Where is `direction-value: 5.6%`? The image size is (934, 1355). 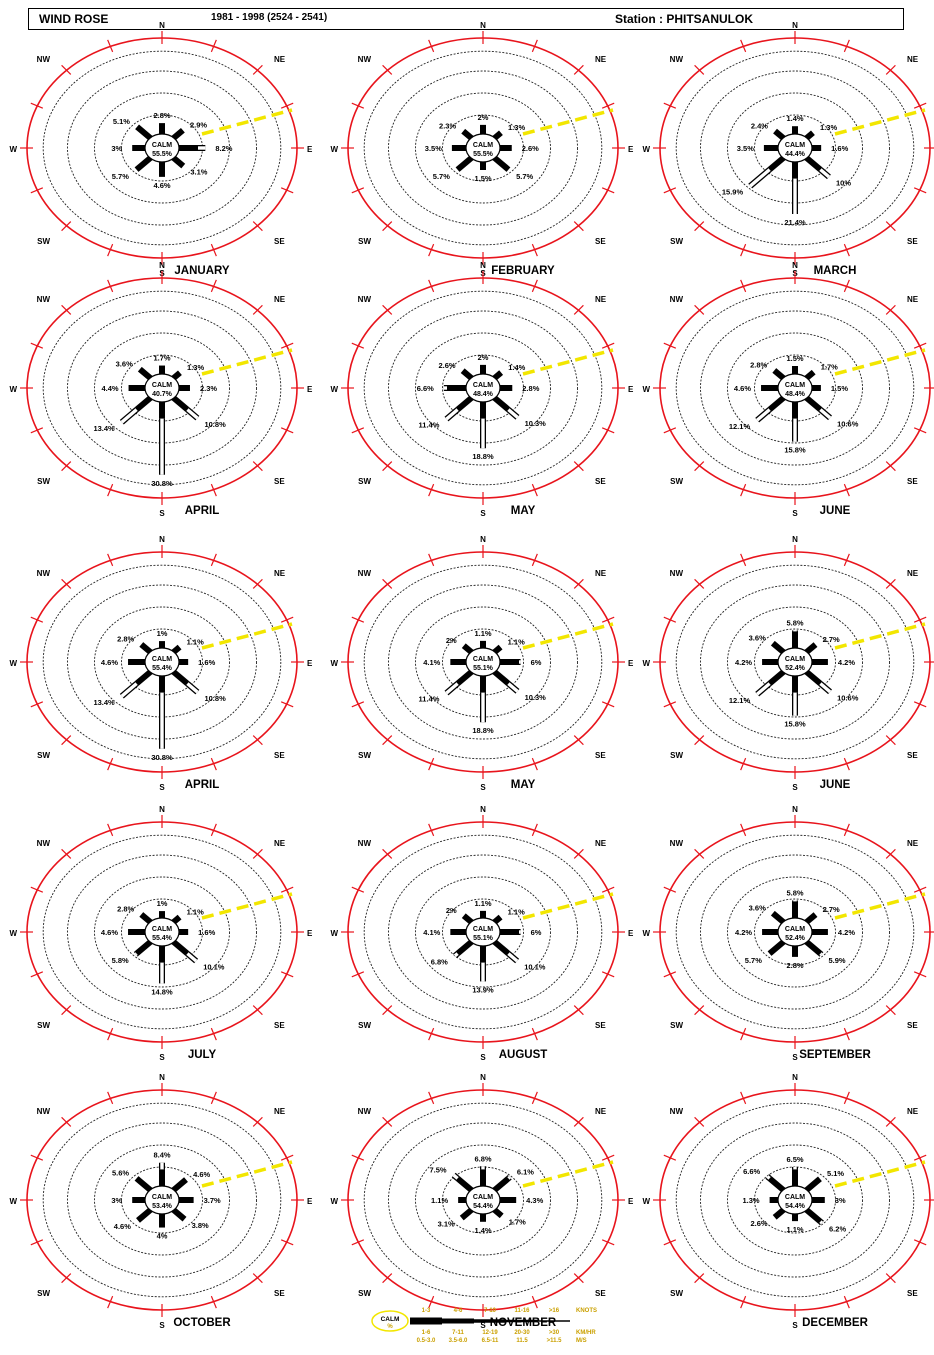
direction-value: 5.6% is located at coordinates (120, 1172).